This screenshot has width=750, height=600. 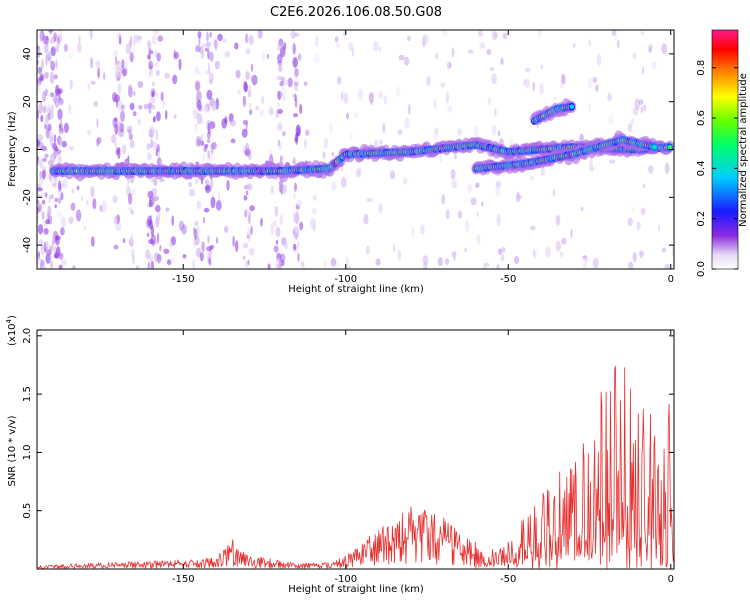 What do you see at coordinates (701, 219) in the screenshot?
I see `colorbar-tick-label: 0.2` at bounding box center [701, 219].